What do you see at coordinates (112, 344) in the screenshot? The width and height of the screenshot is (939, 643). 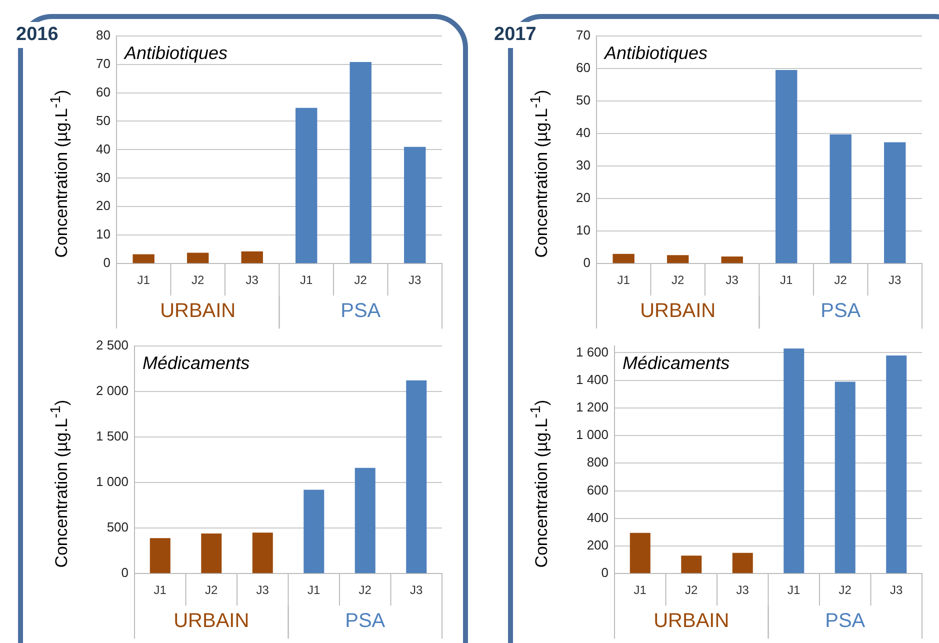 I see `y-tick-label: 2 500` at bounding box center [112, 344].